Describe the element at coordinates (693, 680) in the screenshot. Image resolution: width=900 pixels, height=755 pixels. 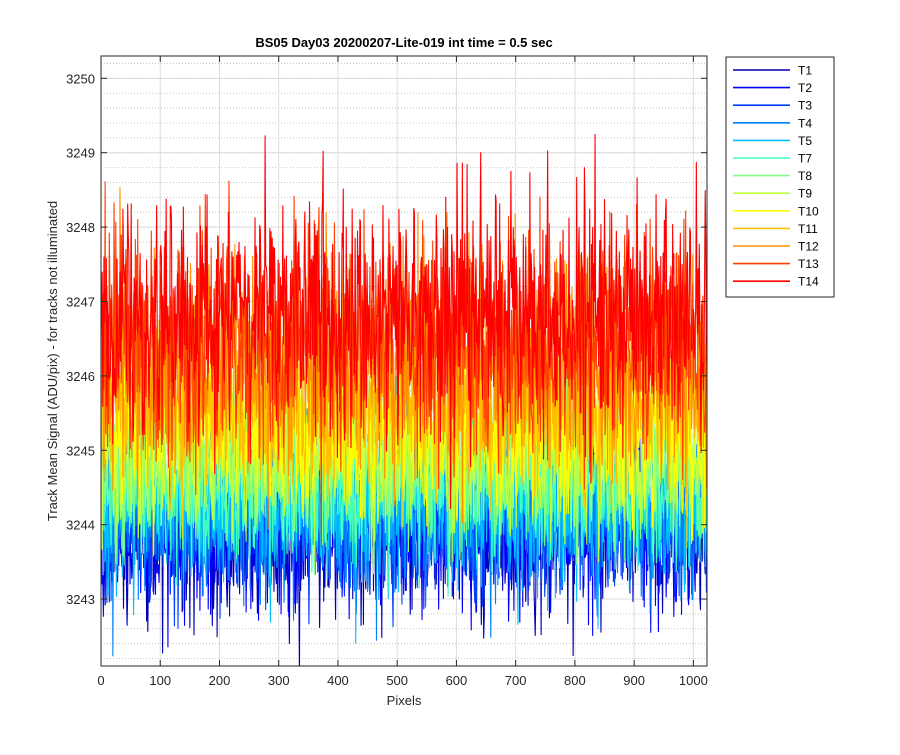
I see `x-tick-label: 1000` at that location.